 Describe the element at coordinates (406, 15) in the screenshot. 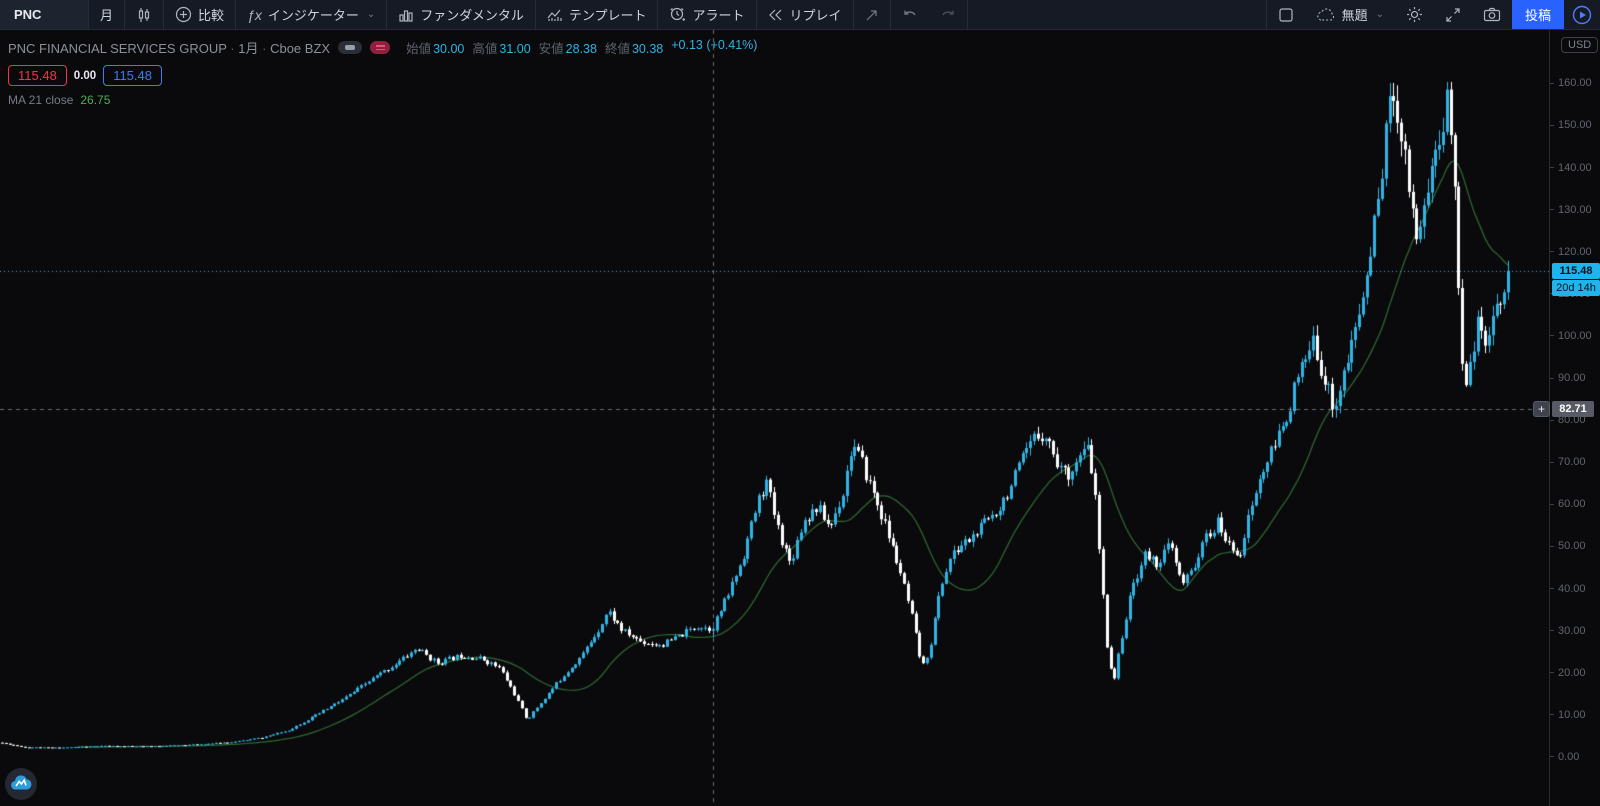

I see `bar-chart-icon` at that location.